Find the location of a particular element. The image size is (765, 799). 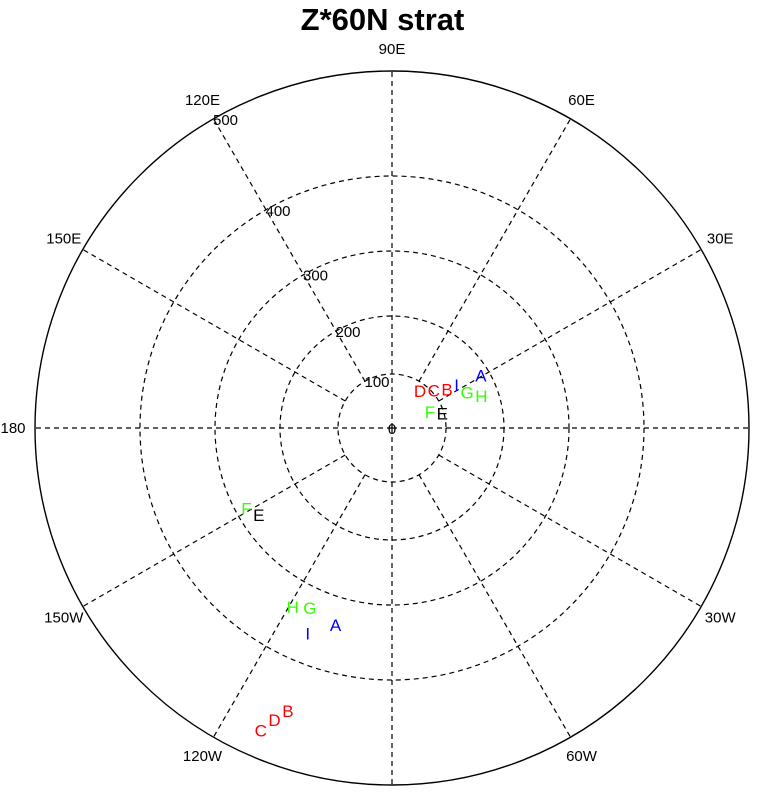

angular-tick-label: 60W is located at coordinates (582, 756).